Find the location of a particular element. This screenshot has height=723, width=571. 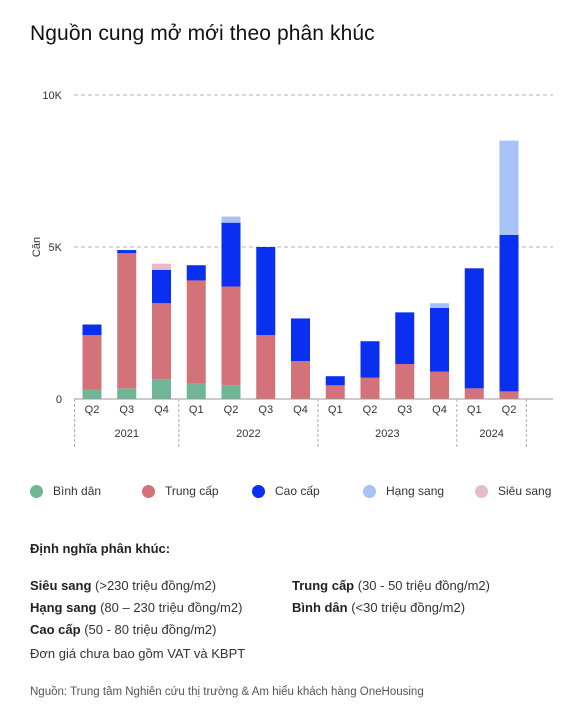

definition-range: (<30 triệu đồng/m2) is located at coordinates (406, 607).